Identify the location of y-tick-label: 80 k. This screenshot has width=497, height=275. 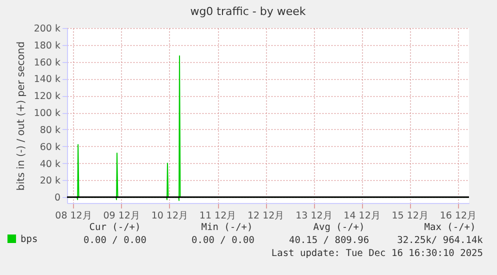
(50, 130).